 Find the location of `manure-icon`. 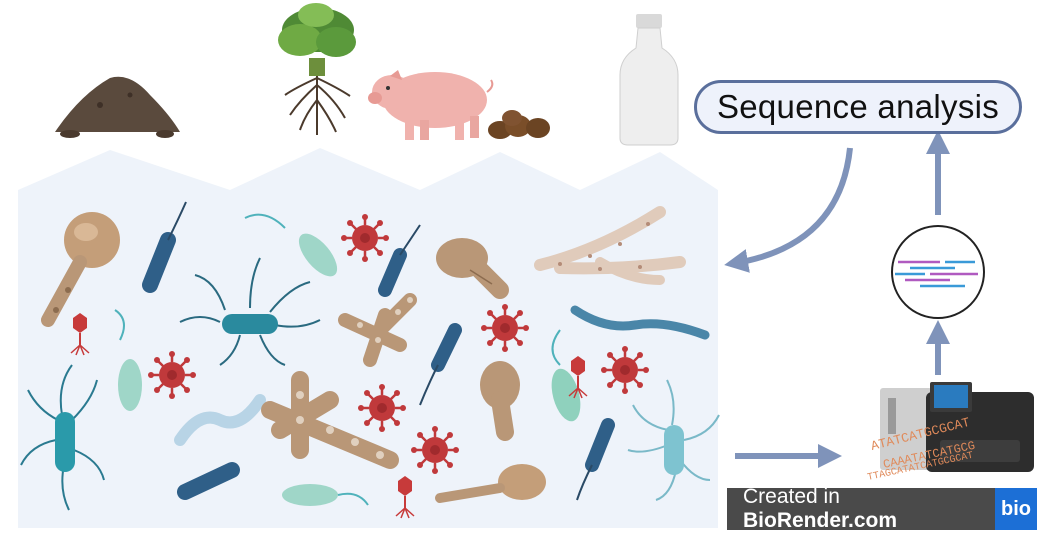

manure-icon is located at coordinates (519, 124).